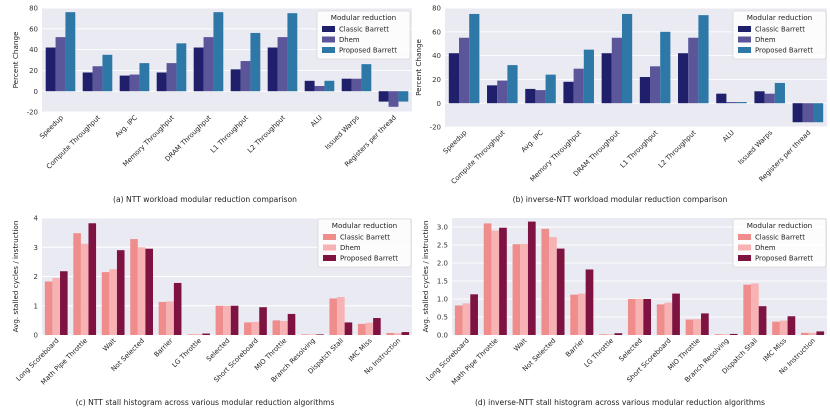  Describe the element at coordinates (784, 259) in the screenshot. I see `legend-label: Proposed Barrett` at that location.